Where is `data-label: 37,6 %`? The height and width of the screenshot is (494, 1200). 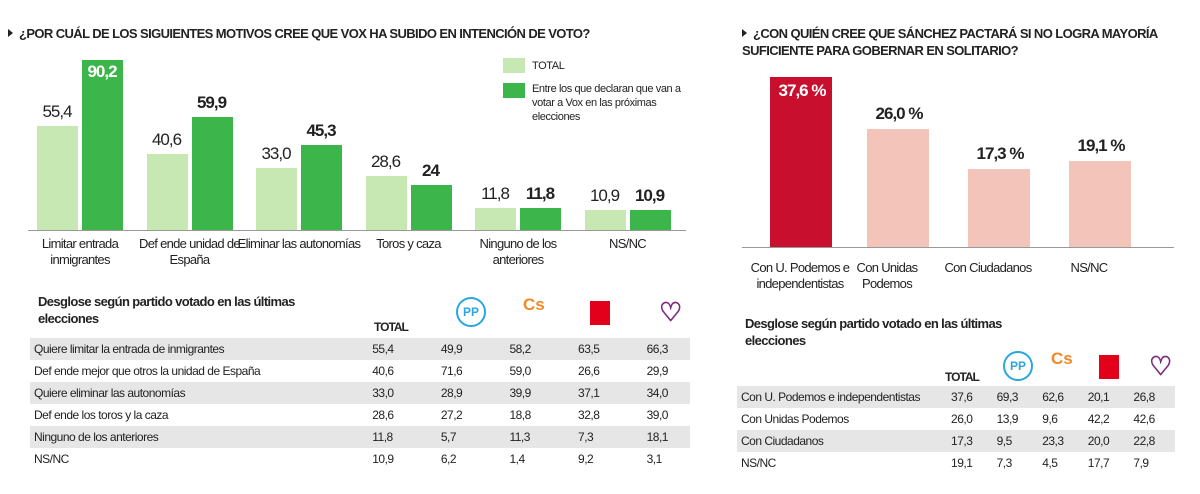 data-label: 37,6 % is located at coordinates (802, 91).